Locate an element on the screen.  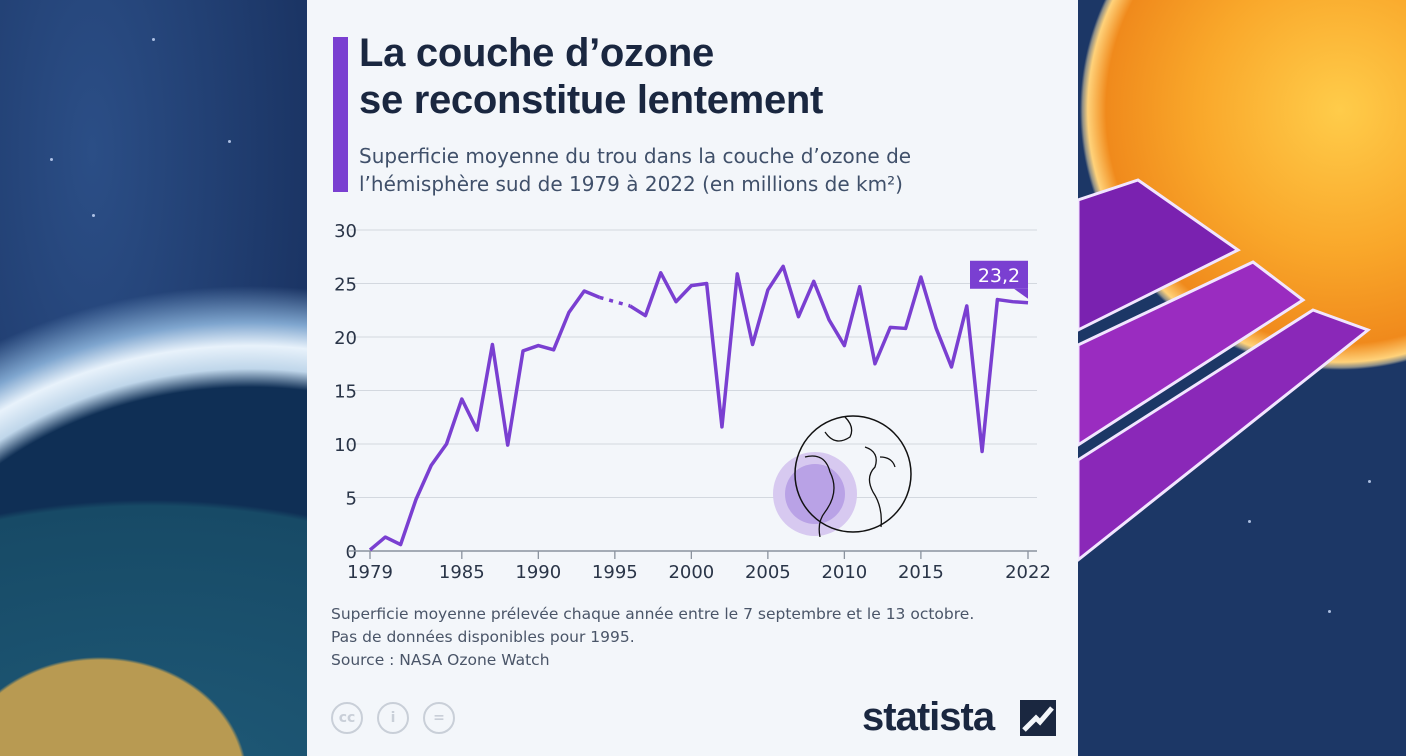
x-tick-label: 2000 is located at coordinates (691, 572).